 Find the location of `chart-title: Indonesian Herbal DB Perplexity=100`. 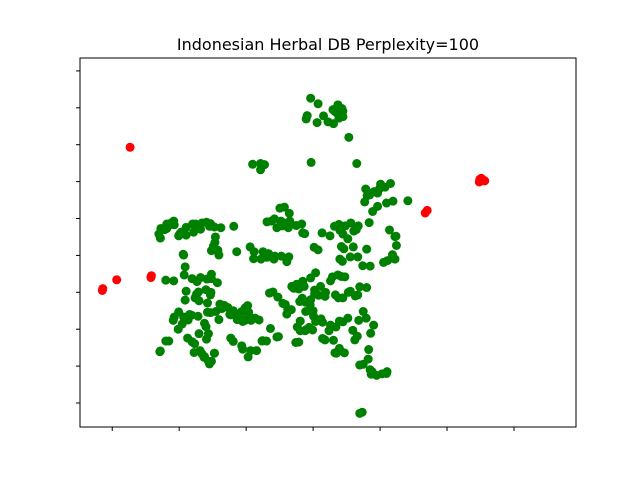

chart-title: Indonesian Herbal DB Perplexity=100 is located at coordinates (328, 44).